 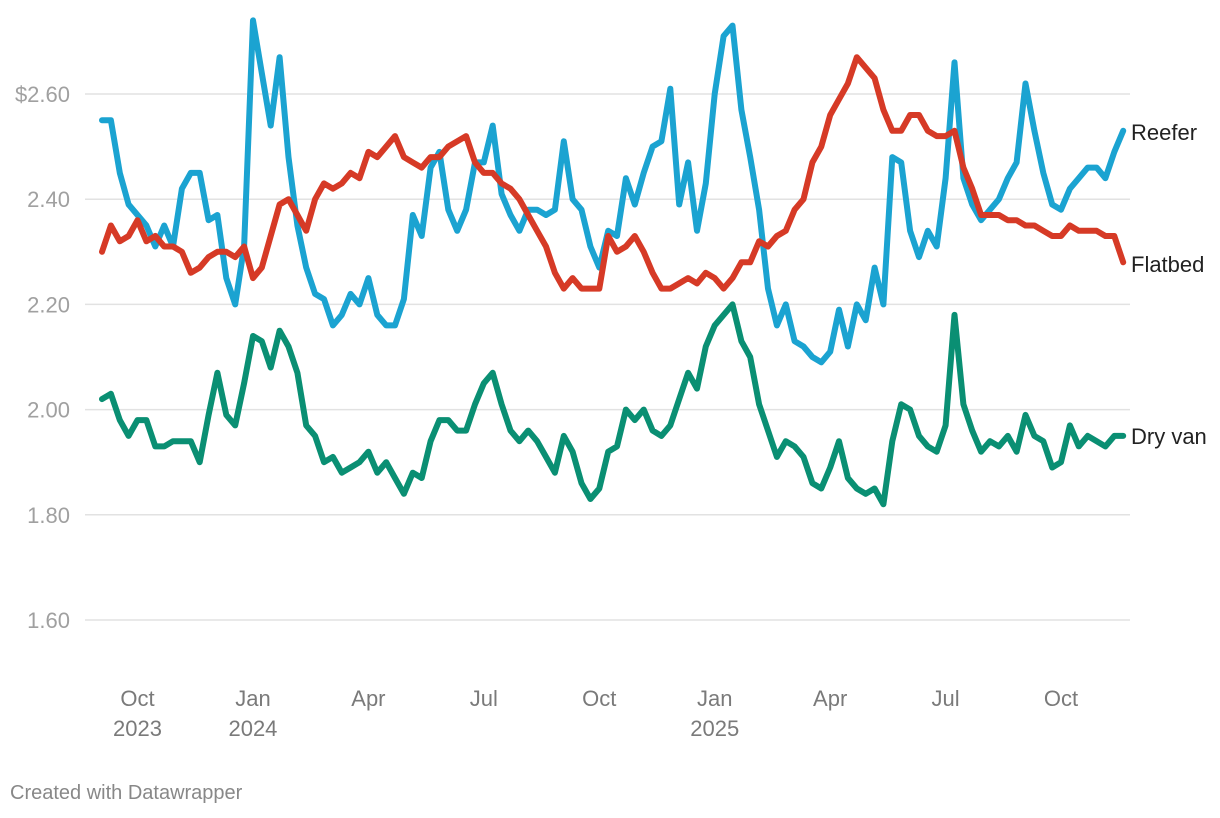 I want to click on y-tick-label: 2.00, so click(x=48, y=410).